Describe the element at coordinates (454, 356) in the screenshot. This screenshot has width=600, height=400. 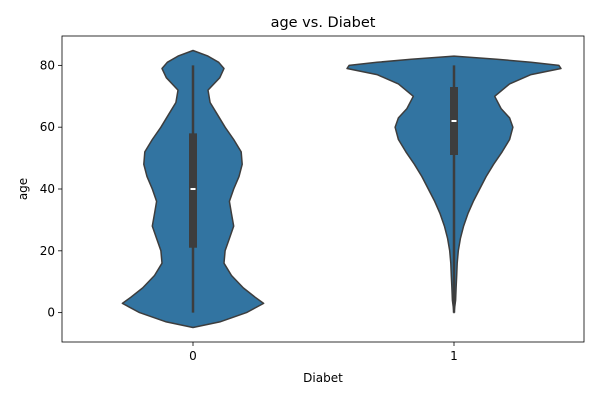
I see `x-tick-label: 1` at that location.